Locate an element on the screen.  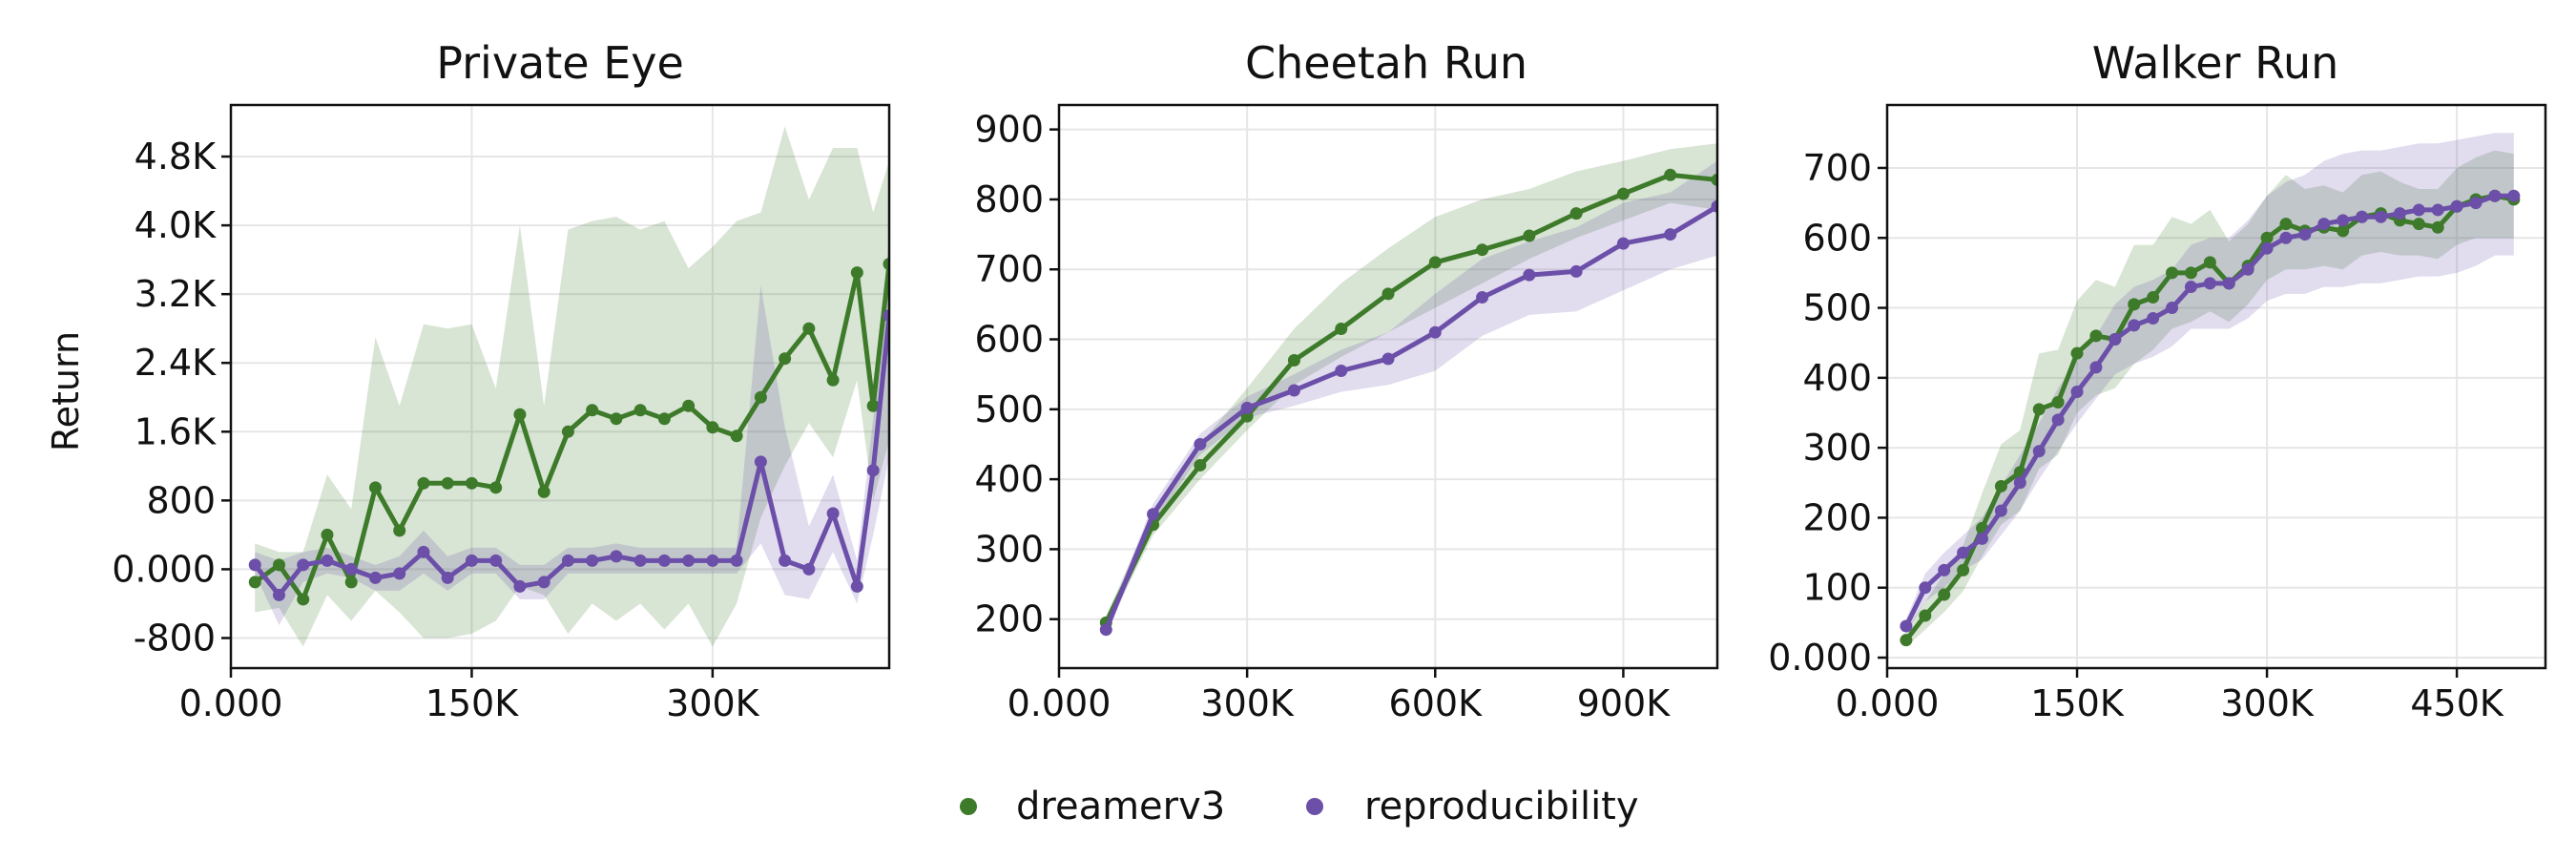
chart-title: Walker Run is located at coordinates (2215, 63).